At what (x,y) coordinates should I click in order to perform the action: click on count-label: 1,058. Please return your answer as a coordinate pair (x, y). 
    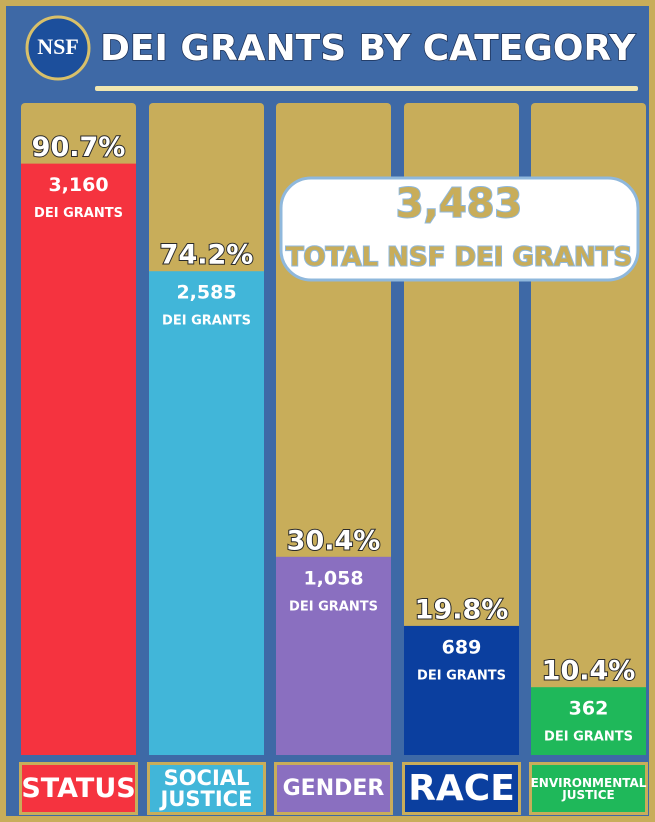
    Looking at the image, I should click on (333, 578).